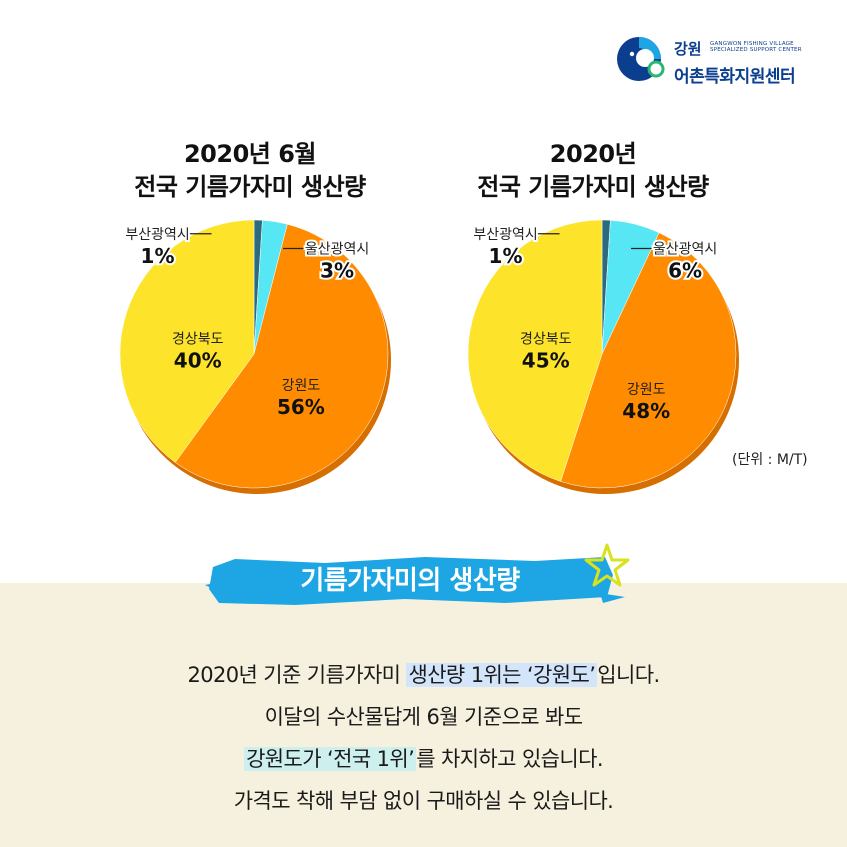 This screenshot has height=847, width=847. I want to click on slice-percent-label: 40%, so click(198, 360).